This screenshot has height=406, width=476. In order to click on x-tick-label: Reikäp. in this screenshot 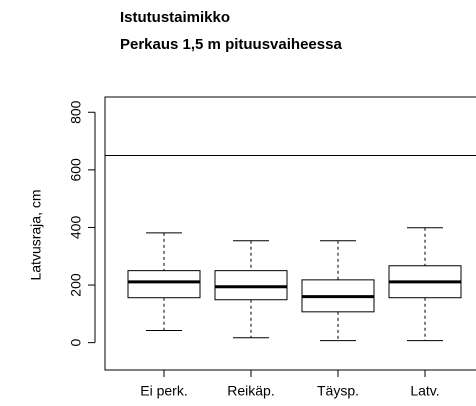, I will do `click(250, 391)`.